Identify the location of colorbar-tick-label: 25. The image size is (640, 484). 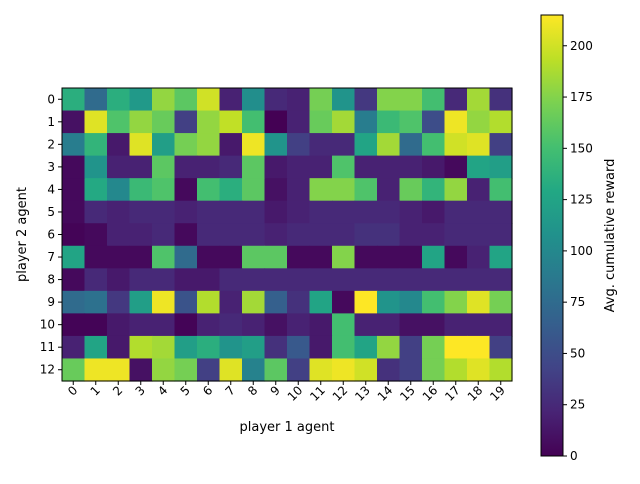
(577, 405).